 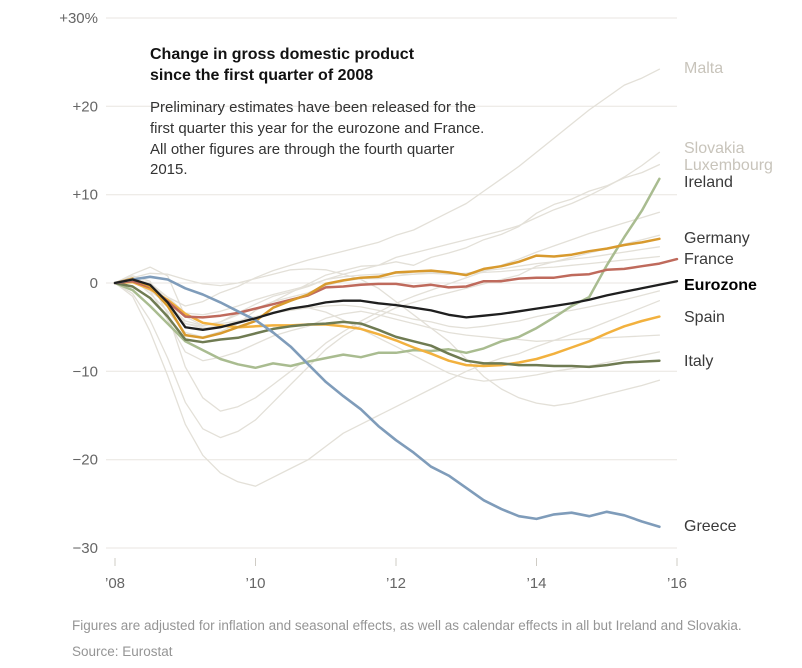 I want to click on x-tick-label: ’16, so click(x=677, y=583).